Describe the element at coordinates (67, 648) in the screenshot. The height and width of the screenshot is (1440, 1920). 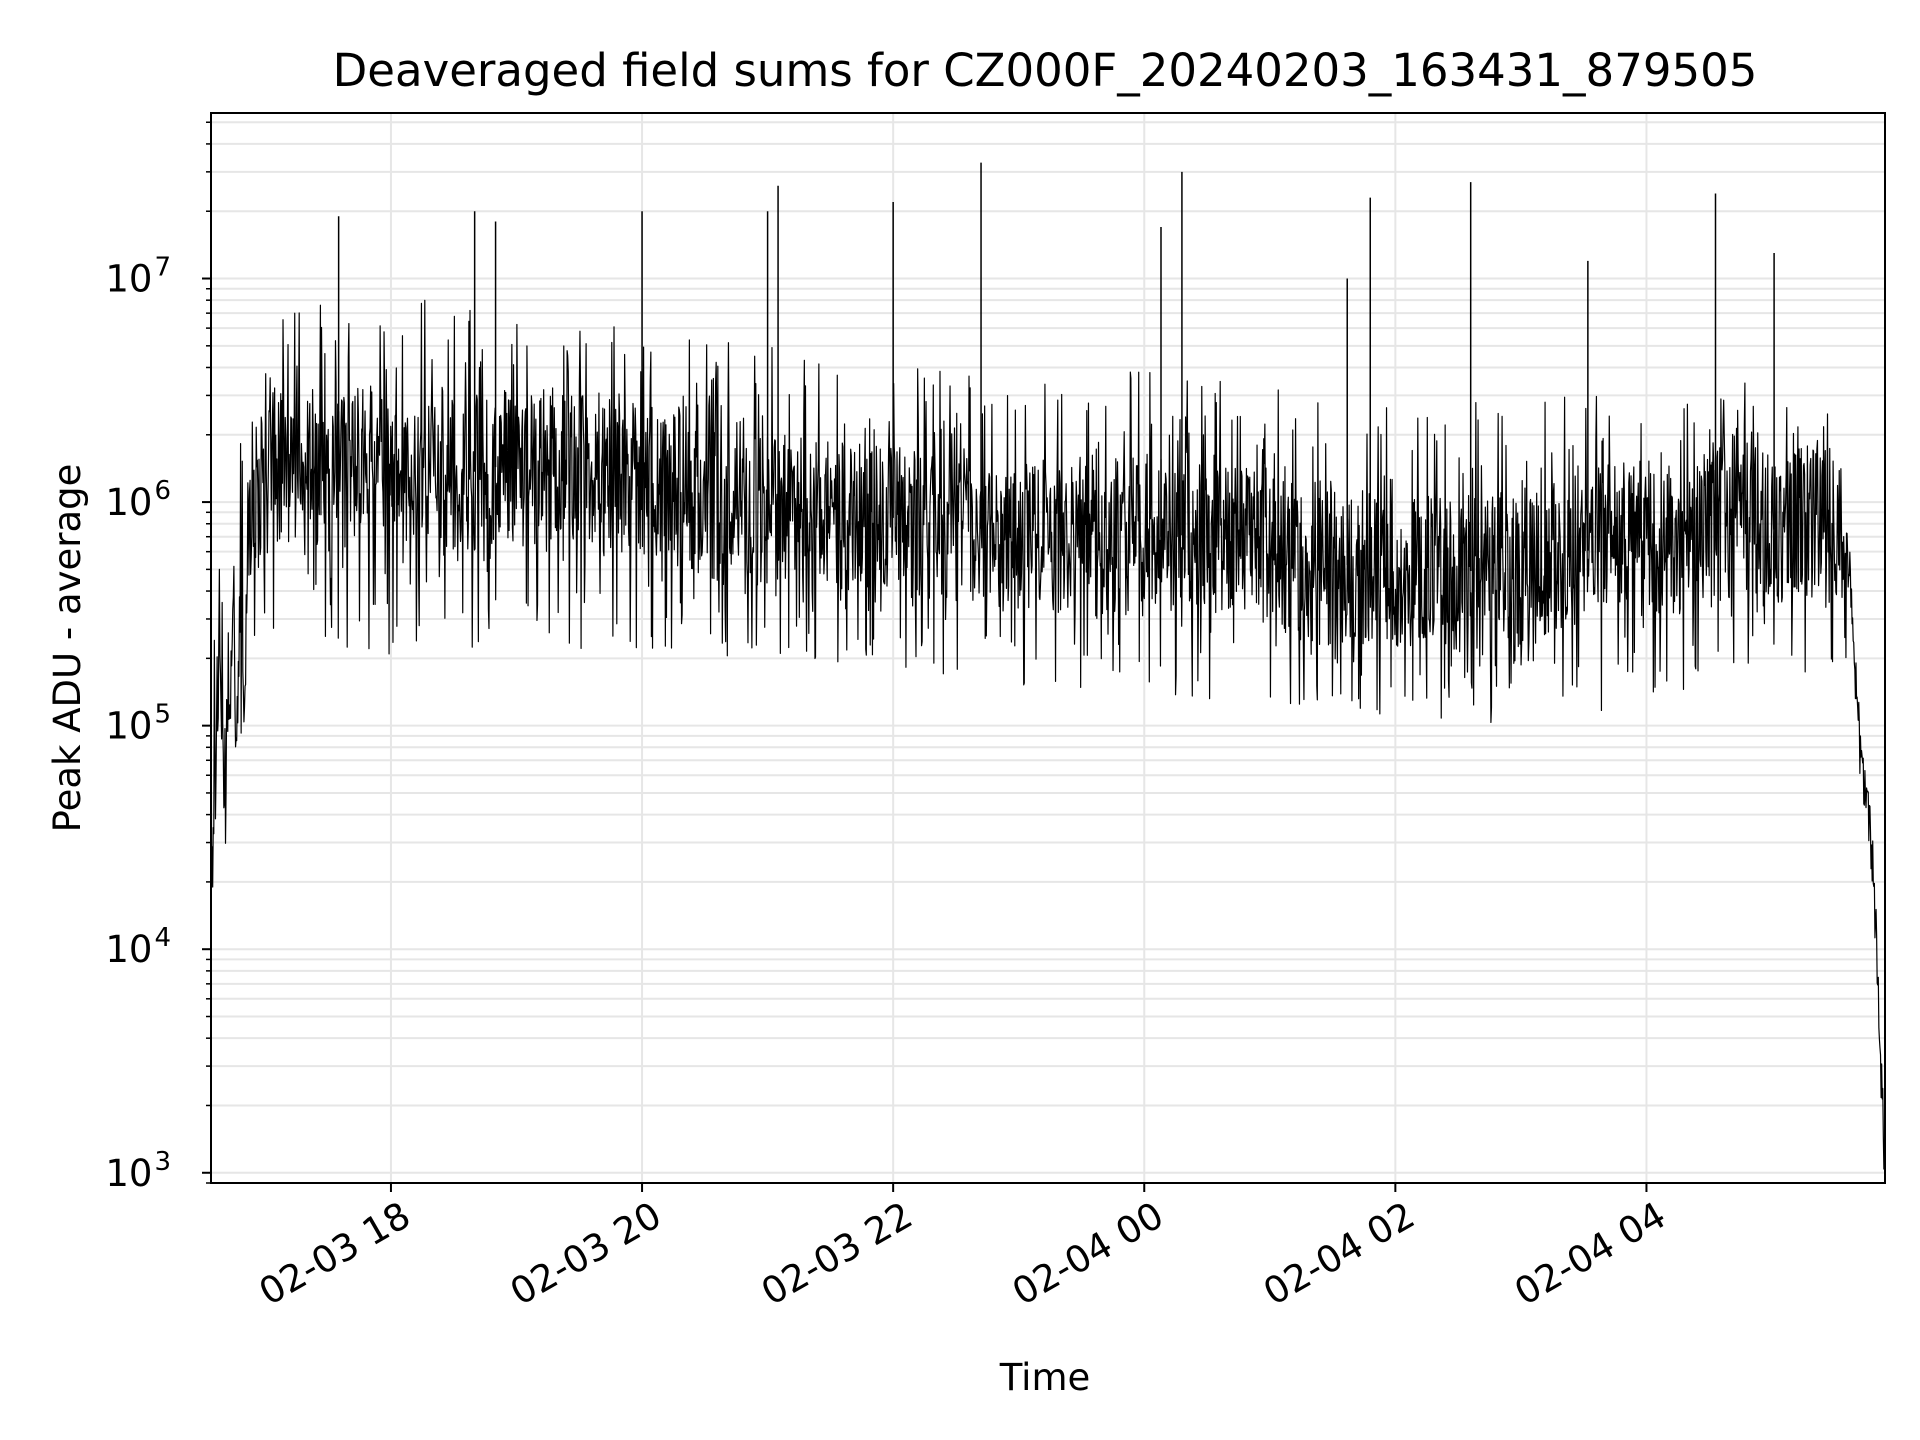
I see `y-axis-label: Peak ADU - average` at that location.